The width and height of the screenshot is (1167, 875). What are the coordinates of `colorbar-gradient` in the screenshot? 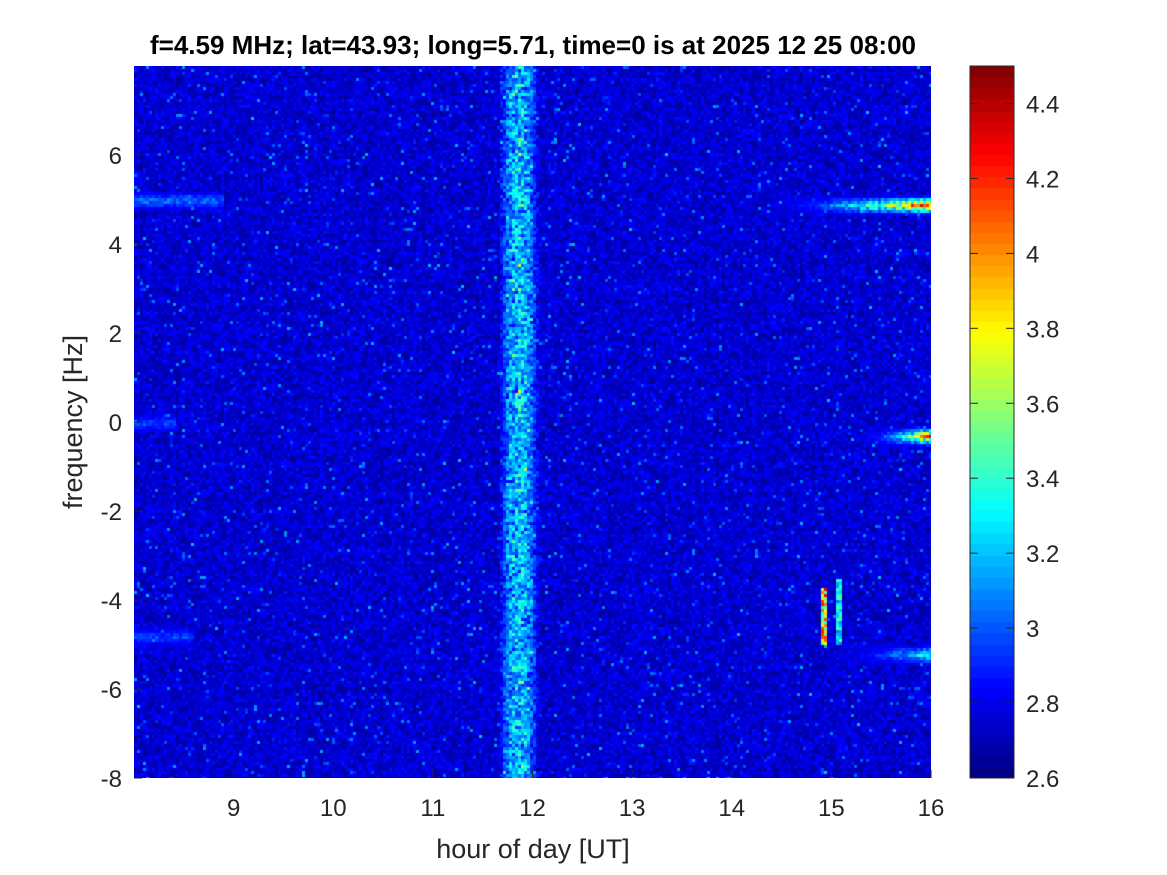 It's located at (992, 422).